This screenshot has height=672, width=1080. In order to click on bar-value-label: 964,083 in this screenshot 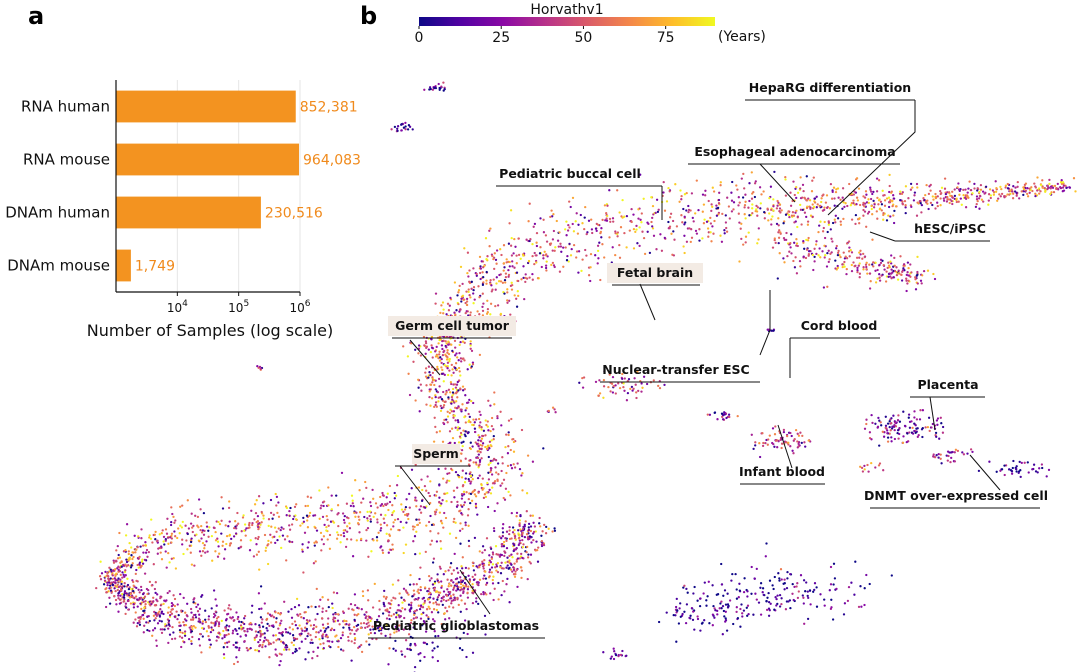, I will do `click(332, 161)`.